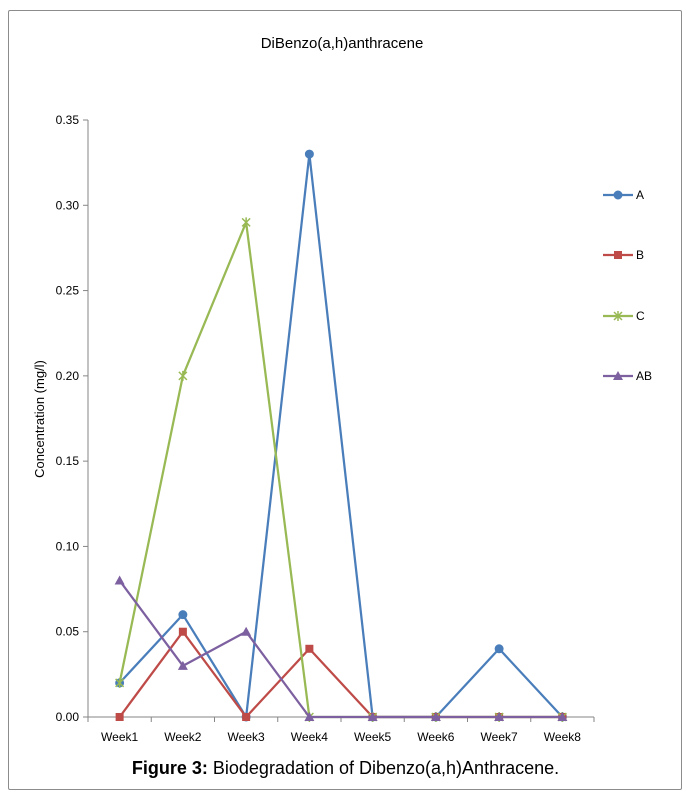  I want to click on y-tick-label: 0.10, so click(68, 546).